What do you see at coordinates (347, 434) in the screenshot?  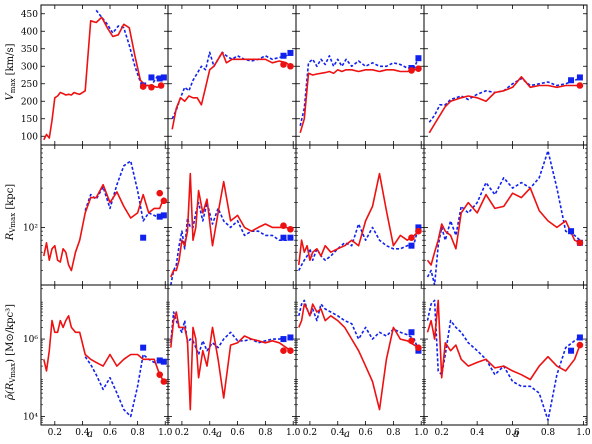 I see `x-axis-label-col-3: a` at bounding box center [347, 434].